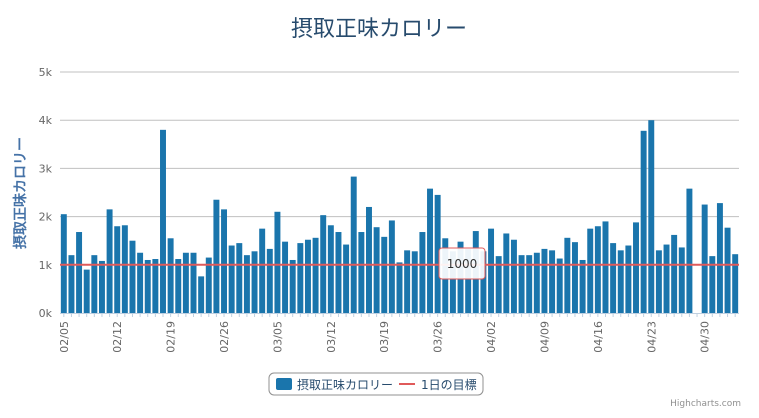 This screenshot has height=418, width=759. What do you see at coordinates (345, 384) in the screenshot?
I see `legend-series-label: 摂取正味カロリー` at bounding box center [345, 384].